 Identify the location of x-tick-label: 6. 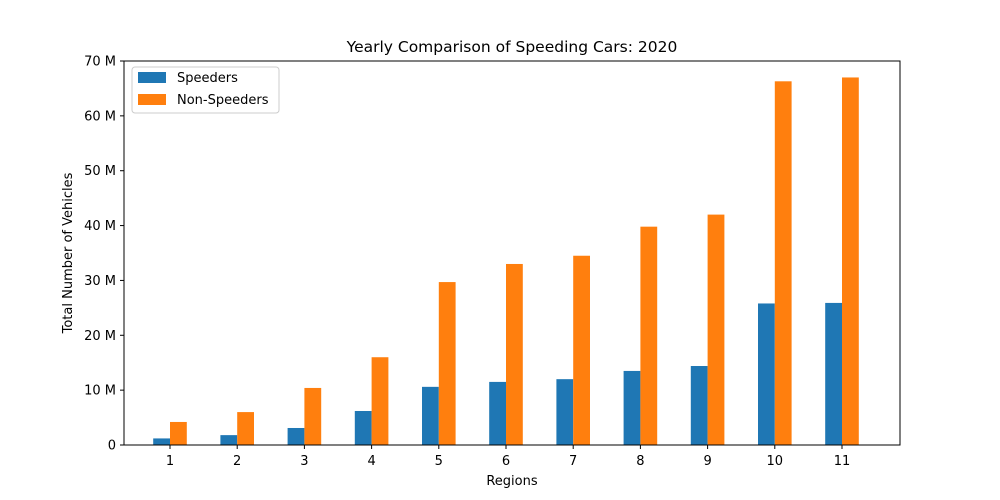
(506, 461).